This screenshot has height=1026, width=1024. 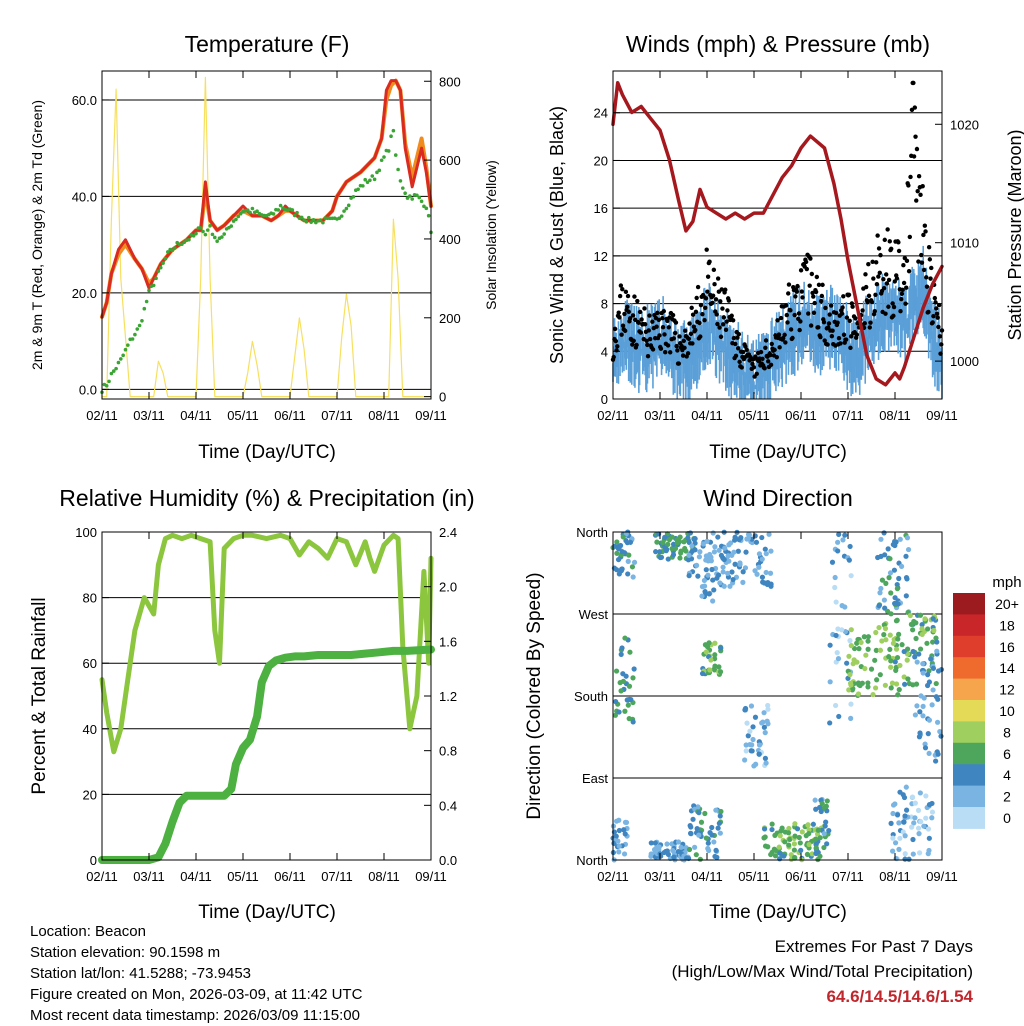 I want to click on wind-direction-points, so click(x=777, y=696).